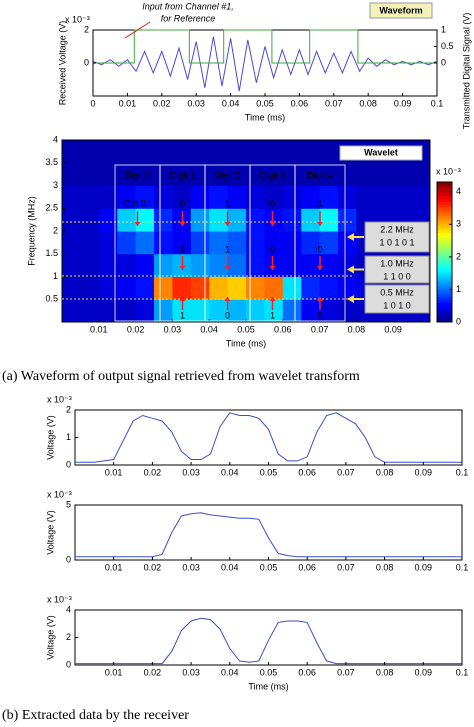 Image resolution: width=474 pixels, height=727 pixels. What do you see at coordinates (448, 171) in the screenshot?
I see `scale-label: x 10⁻³` at bounding box center [448, 171].